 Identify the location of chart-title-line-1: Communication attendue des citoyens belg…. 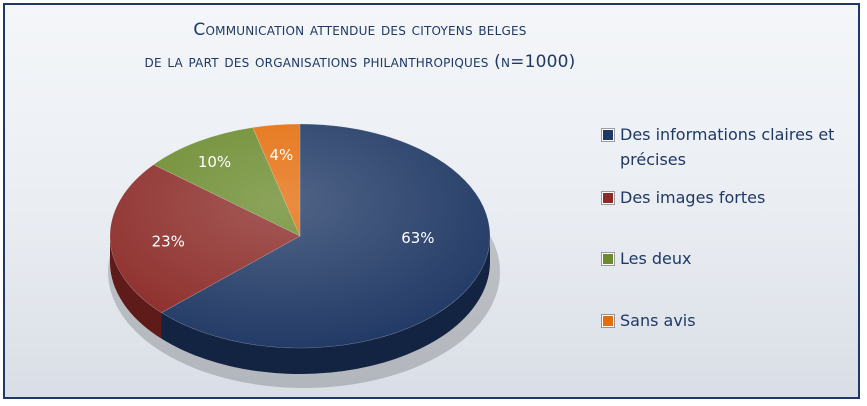
(360, 30).